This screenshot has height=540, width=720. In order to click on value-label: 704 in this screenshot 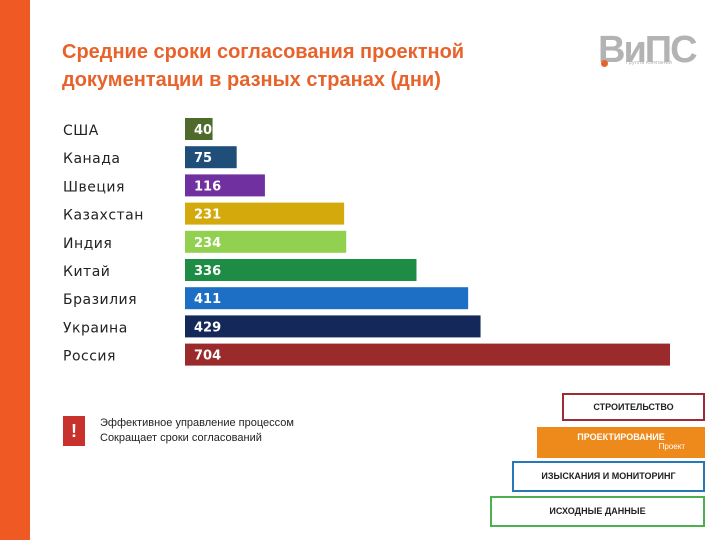, I will do `click(207, 356)`.